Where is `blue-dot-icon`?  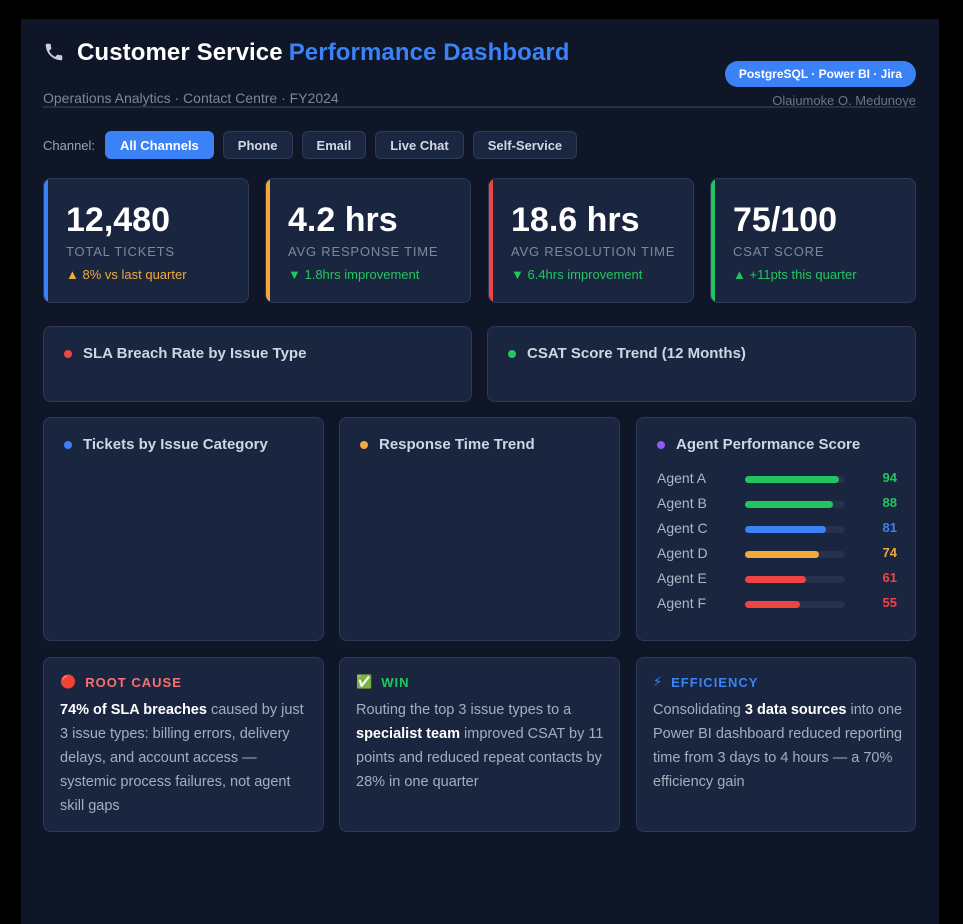
blue-dot-icon is located at coordinates (68, 444).